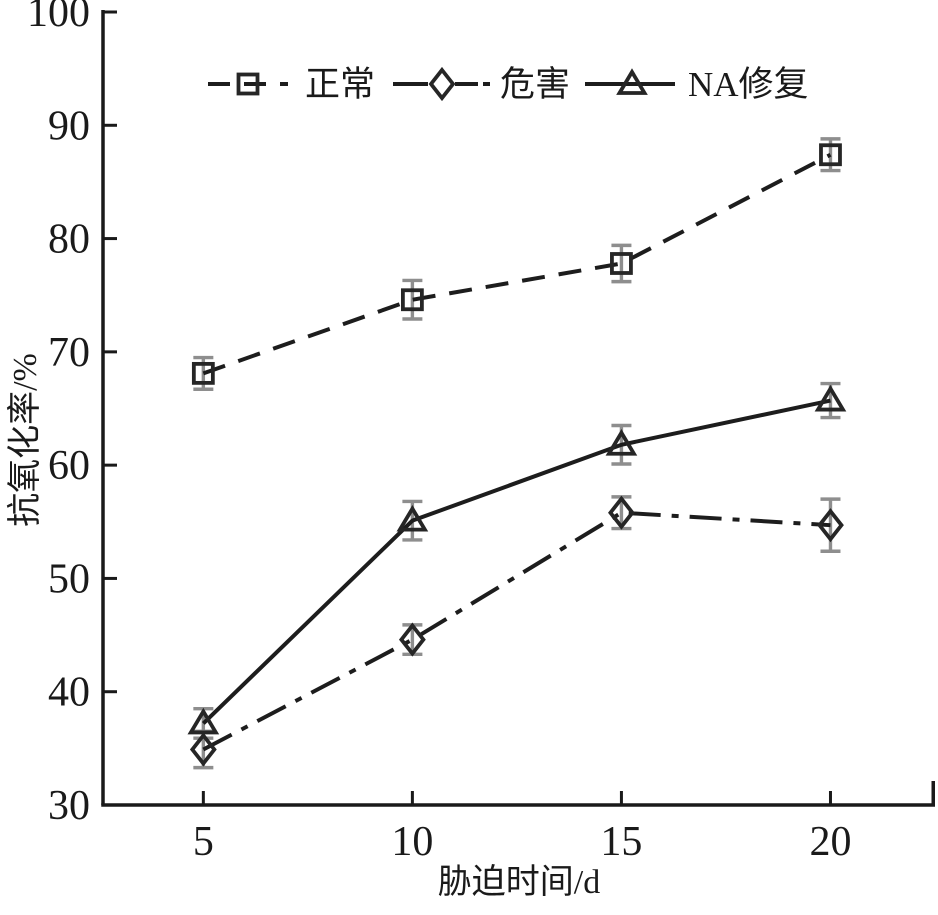 The height and width of the screenshot is (915, 938). I want to click on x-axis-title: 胁迫时间/d, so click(519, 882).